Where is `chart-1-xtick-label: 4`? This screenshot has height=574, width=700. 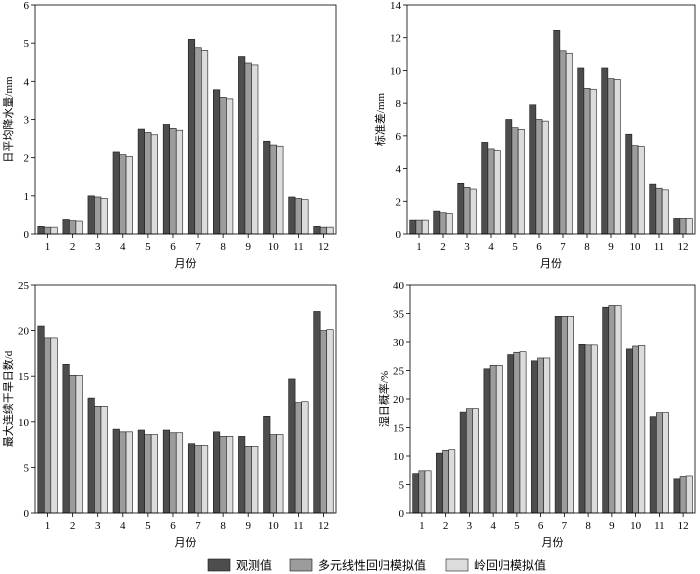
chart-1-xtick-label: 4 is located at coordinates (123, 247).